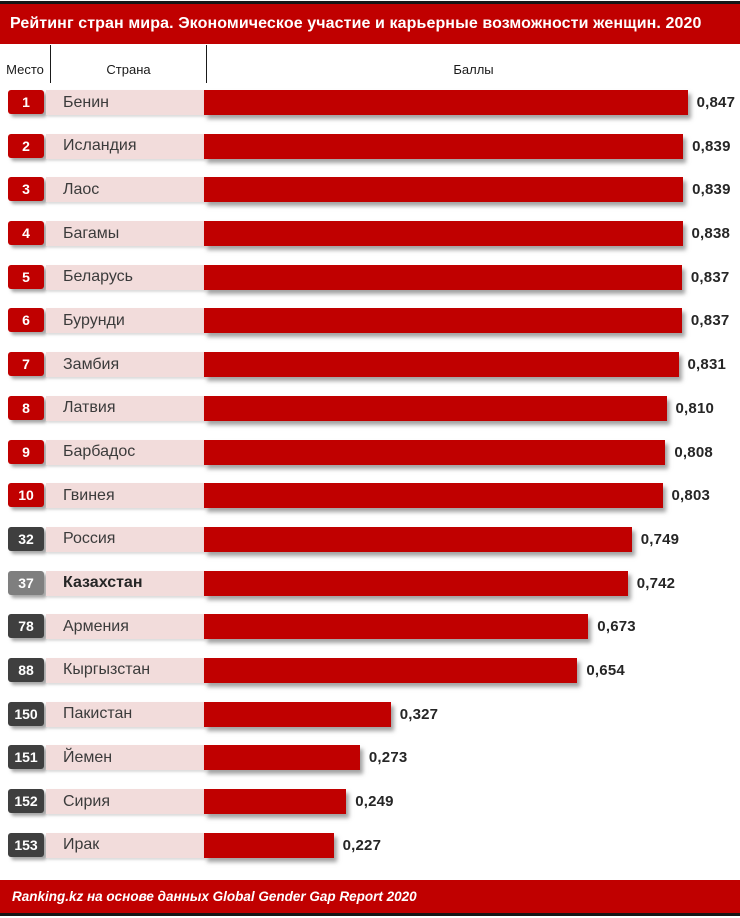 Image resolution: width=740 pixels, height=918 pixels. Describe the element at coordinates (125, 408) in the screenshot. I see `country-label-strip: Латвия` at that location.